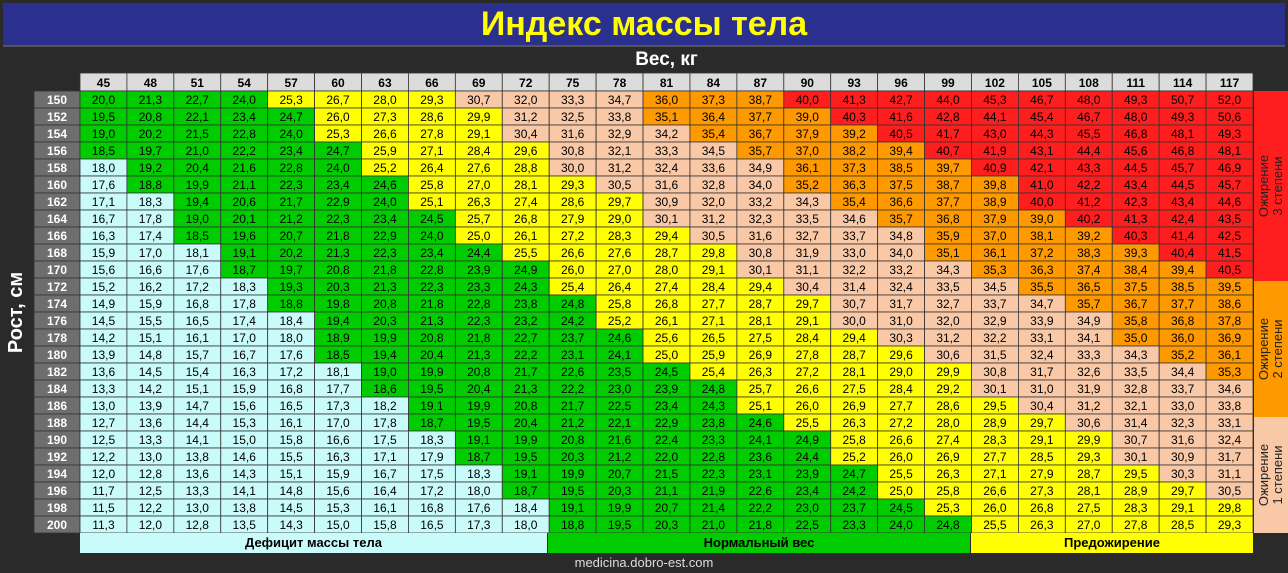 This screenshot has width=1288, height=573. Describe the element at coordinates (995, 321) in the screenshot. I see `bmi-value-label: 32,9` at that location.